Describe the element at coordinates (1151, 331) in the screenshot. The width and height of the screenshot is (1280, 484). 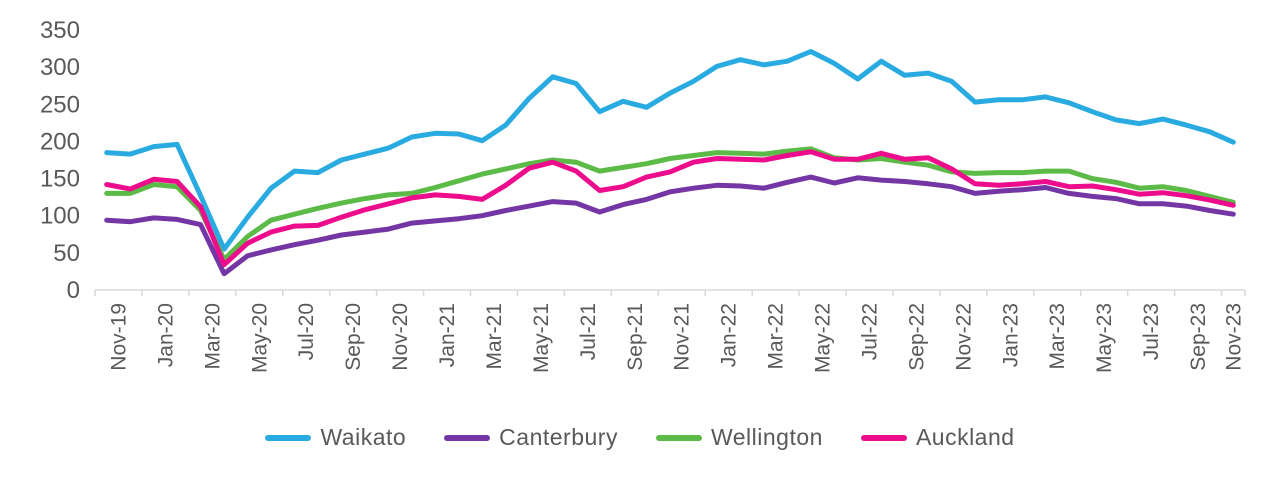
I see `x-axis-tick-label: Jul-23` at that location.